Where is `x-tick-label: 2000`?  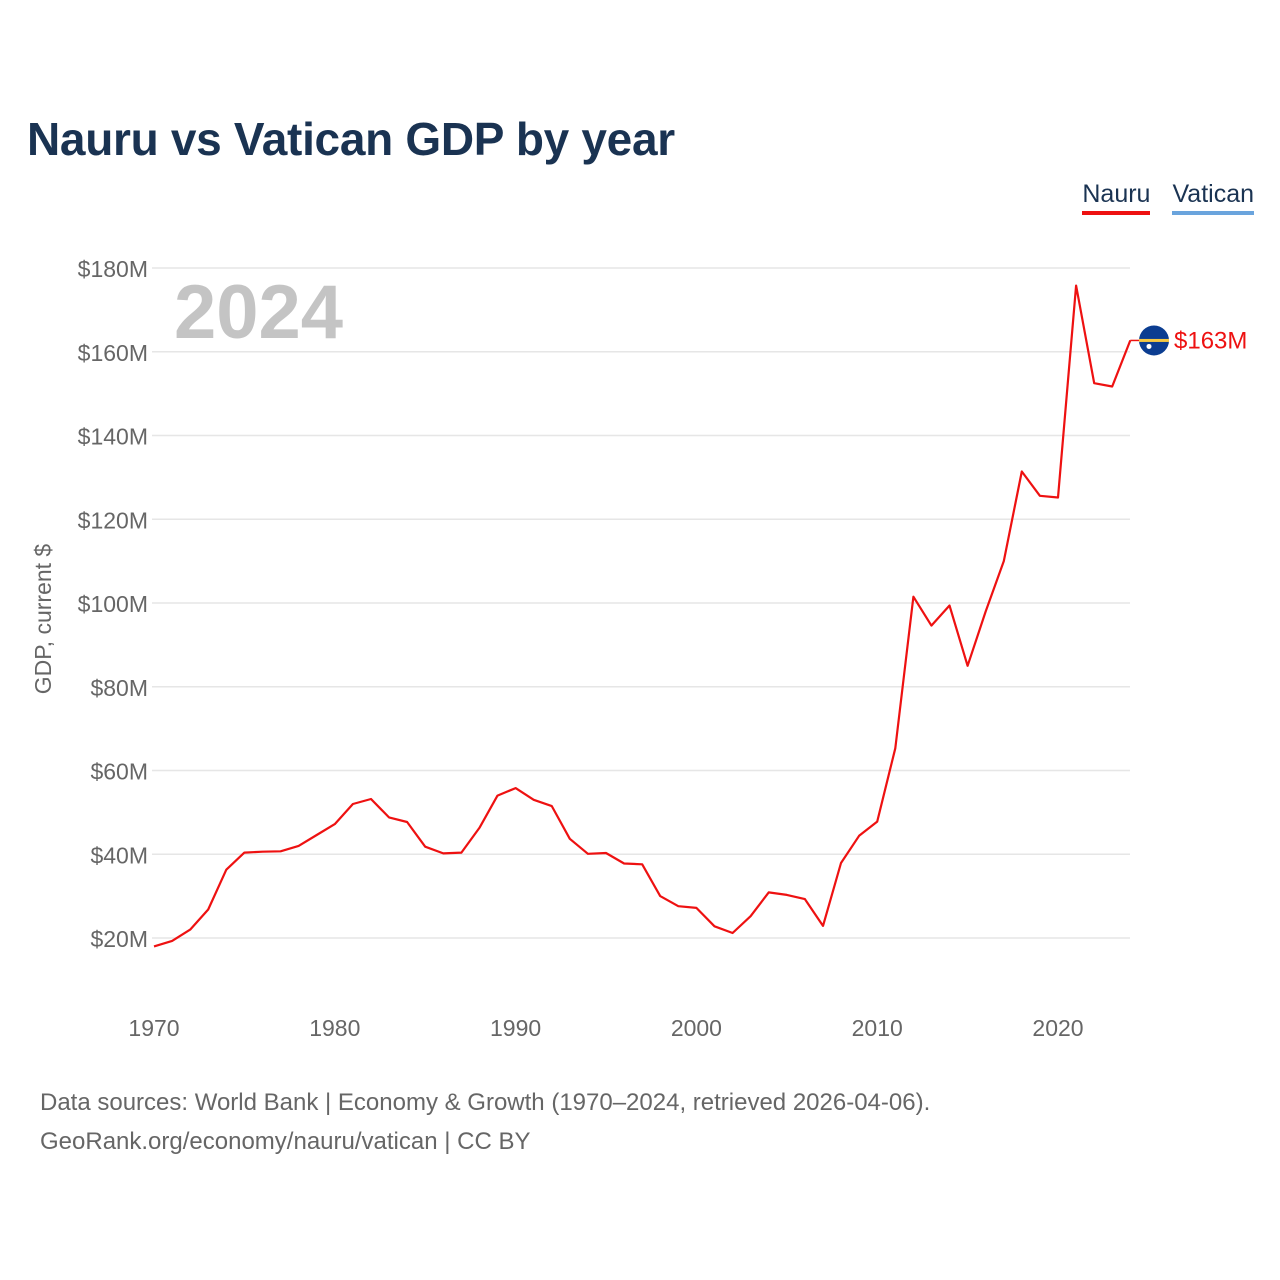
x-tick-label: 2000 is located at coordinates (696, 1028).